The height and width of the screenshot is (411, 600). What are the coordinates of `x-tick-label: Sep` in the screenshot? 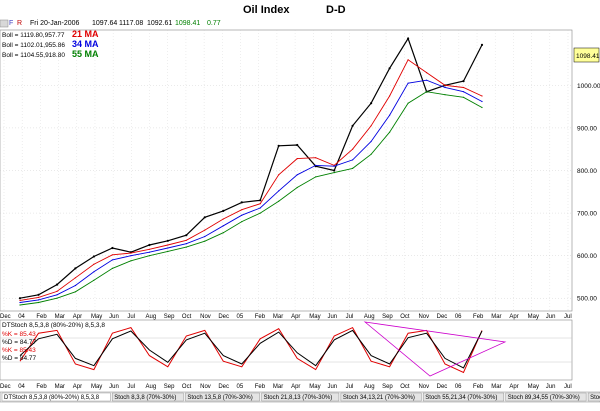 It's located at (387, 317).